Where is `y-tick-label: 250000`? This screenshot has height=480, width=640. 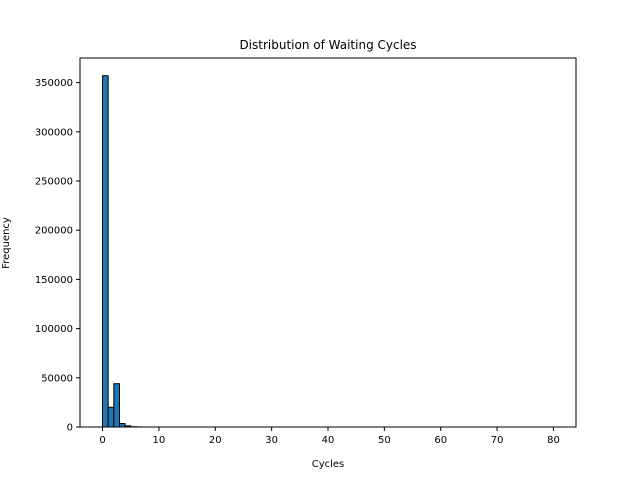 y-tick-label: 250000 is located at coordinates (54, 182).